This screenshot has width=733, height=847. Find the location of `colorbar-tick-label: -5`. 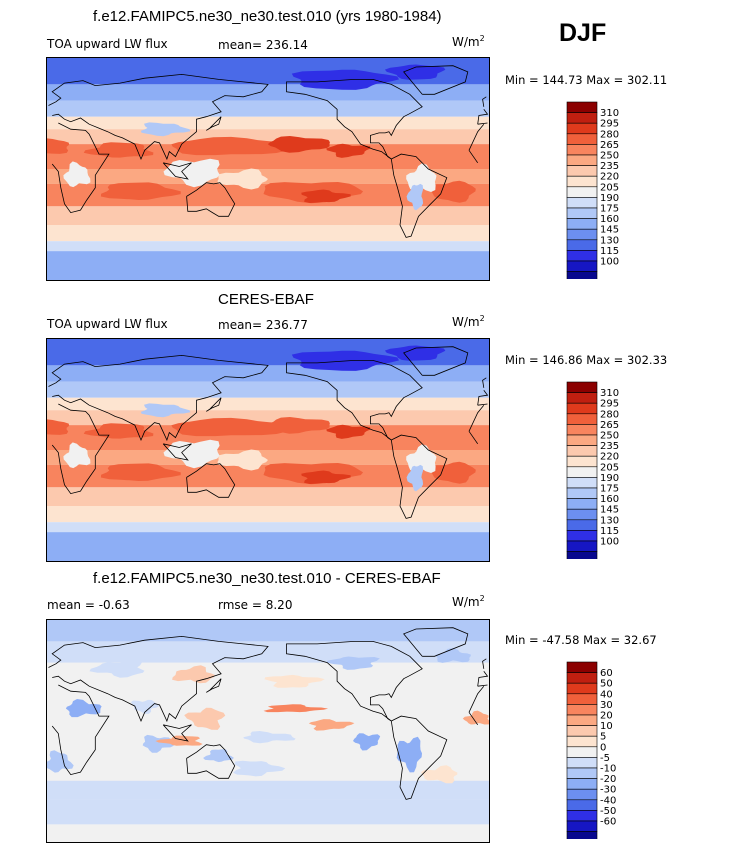

colorbar-tick-label: -5 is located at coordinates (605, 758).